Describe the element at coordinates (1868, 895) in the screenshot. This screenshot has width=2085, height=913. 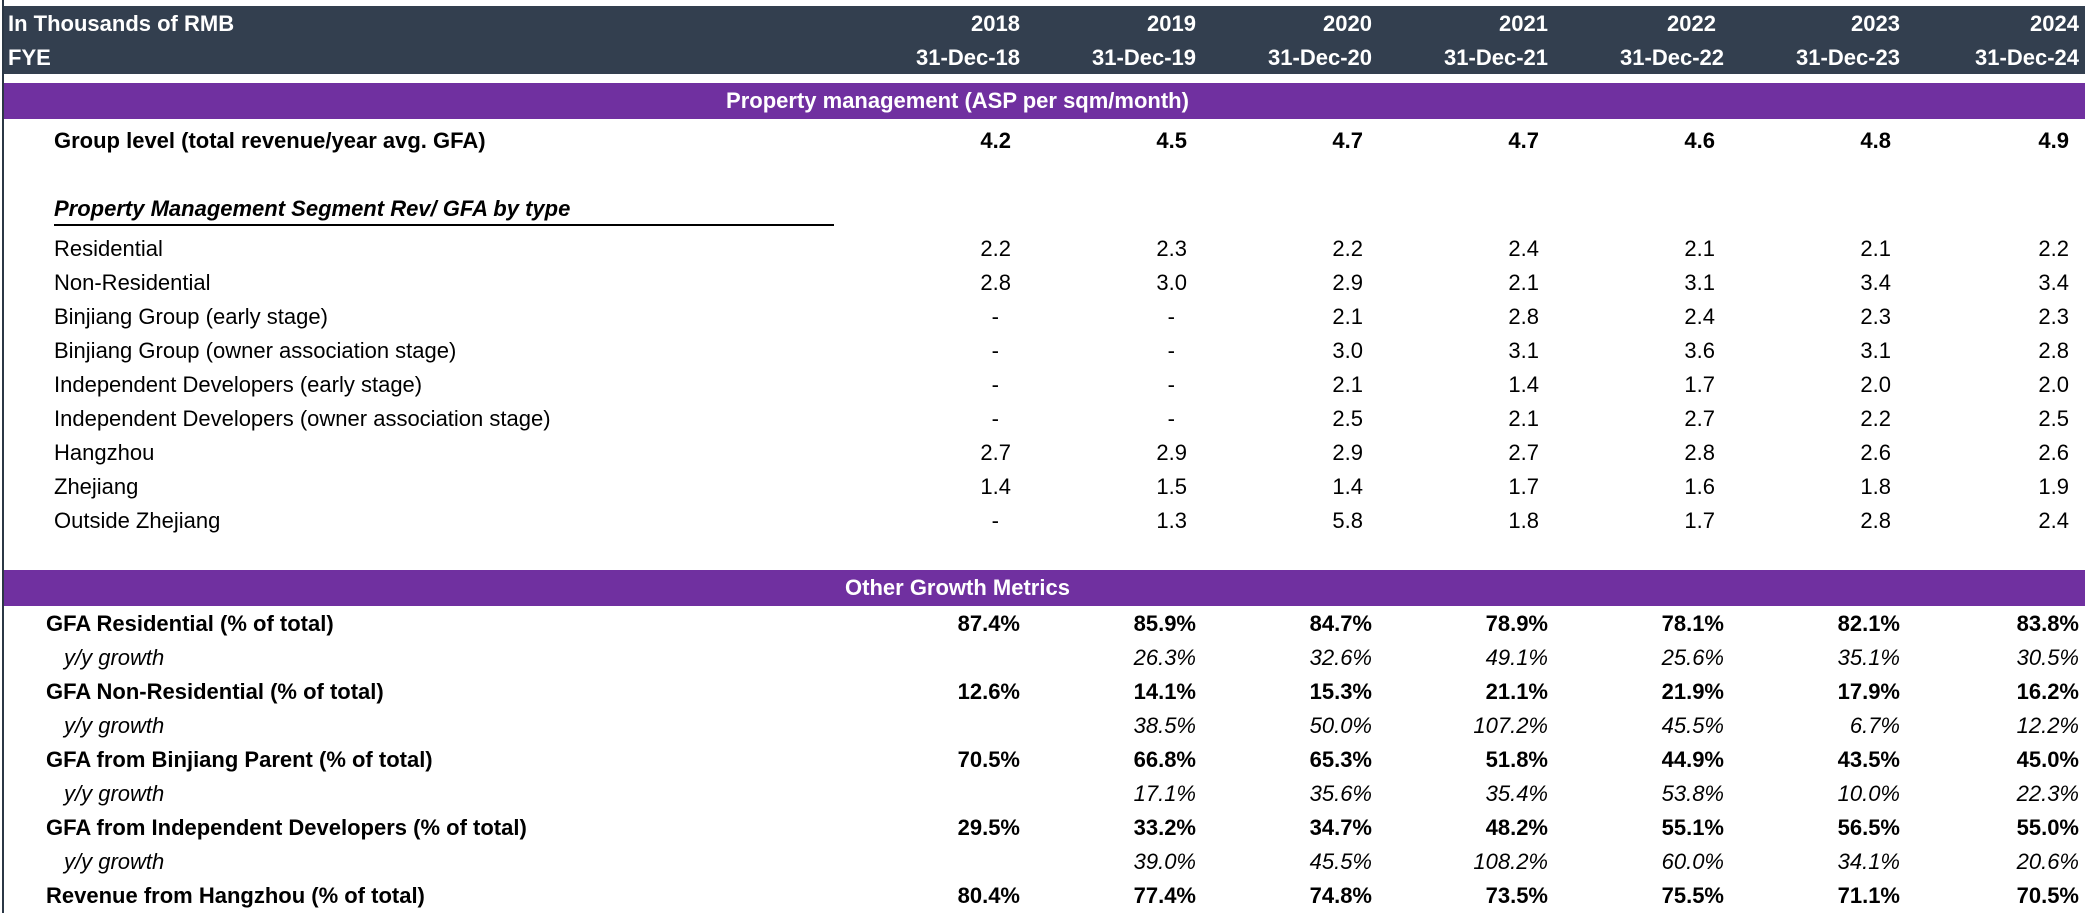
I see `value-cell: 71.1%` at that location.